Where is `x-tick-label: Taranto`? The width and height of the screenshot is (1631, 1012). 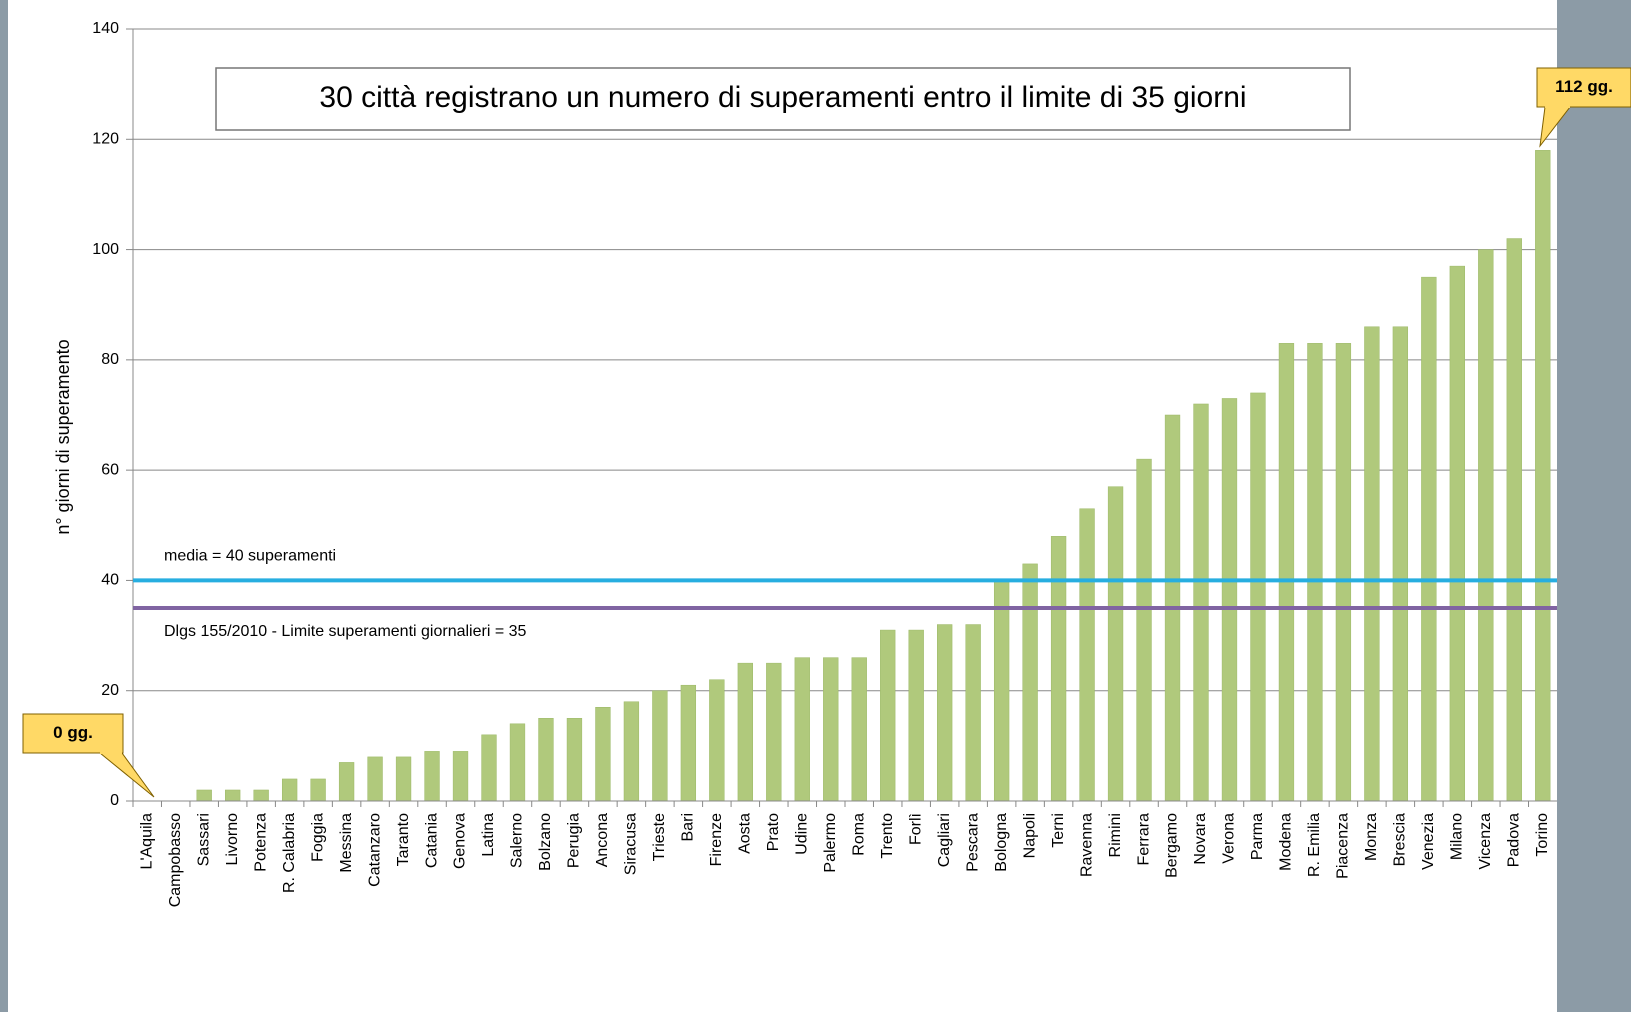
x-tick-label: Taranto is located at coordinates (403, 839).